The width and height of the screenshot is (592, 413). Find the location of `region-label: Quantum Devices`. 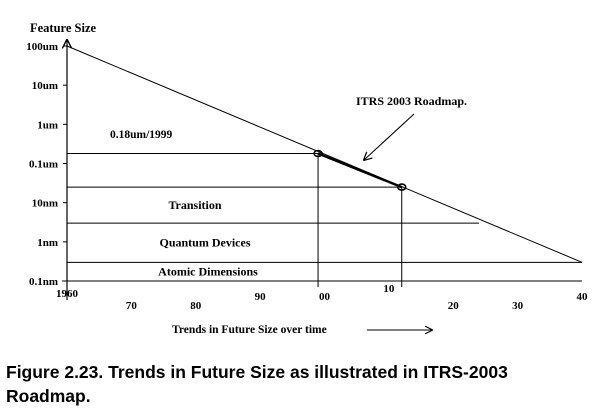

region-label: Quantum Devices is located at coordinates (205, 243).